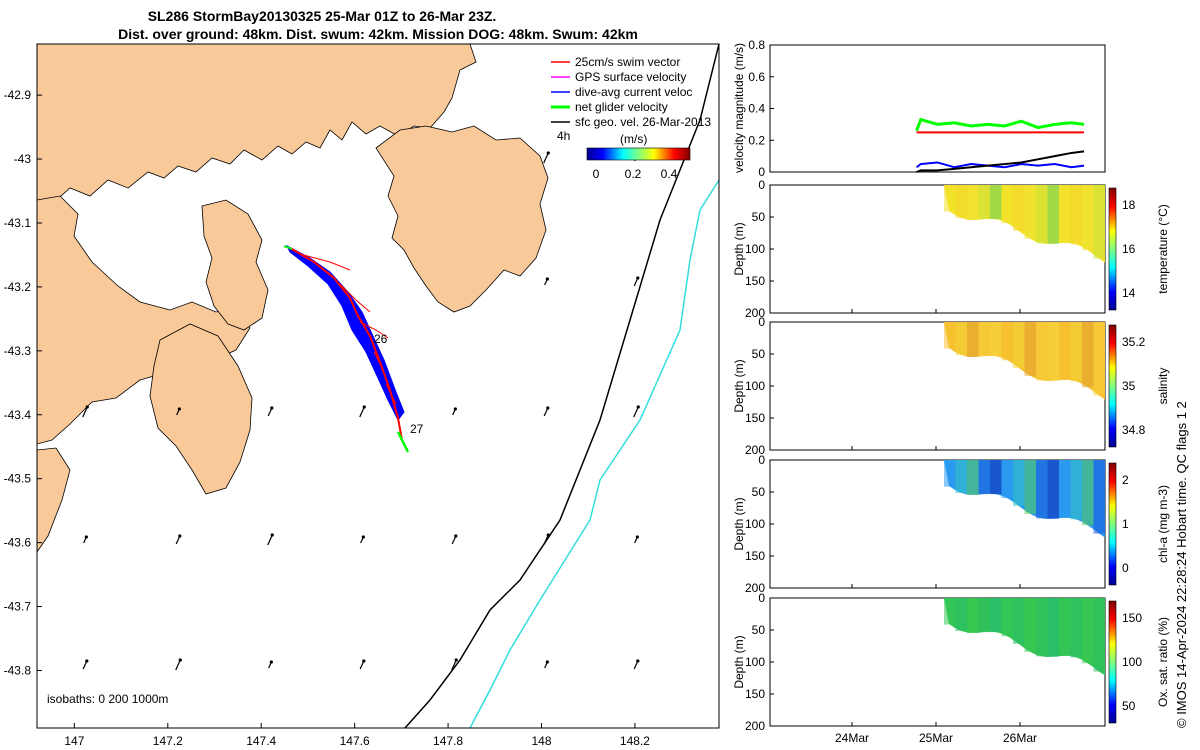 This screenshot has height=750, width=1200. What do you see at coordinates (755, 588) in the screenshot?
I see `chla-section-depth-label: 200` at bounding box center [755, 588].